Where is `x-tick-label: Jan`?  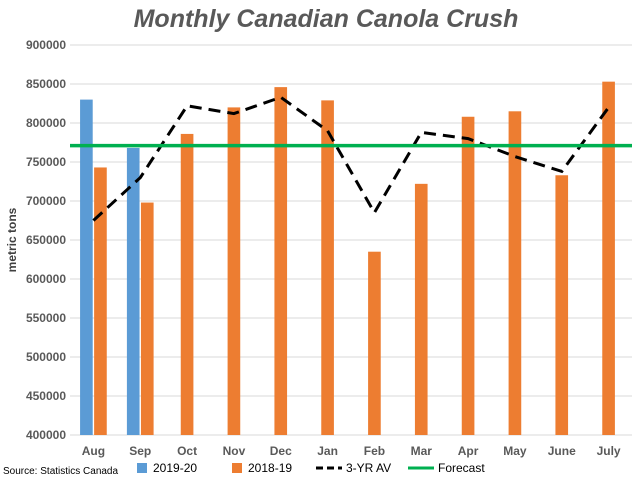
x-tick-label: Jan is located at coordinates (327, 451).